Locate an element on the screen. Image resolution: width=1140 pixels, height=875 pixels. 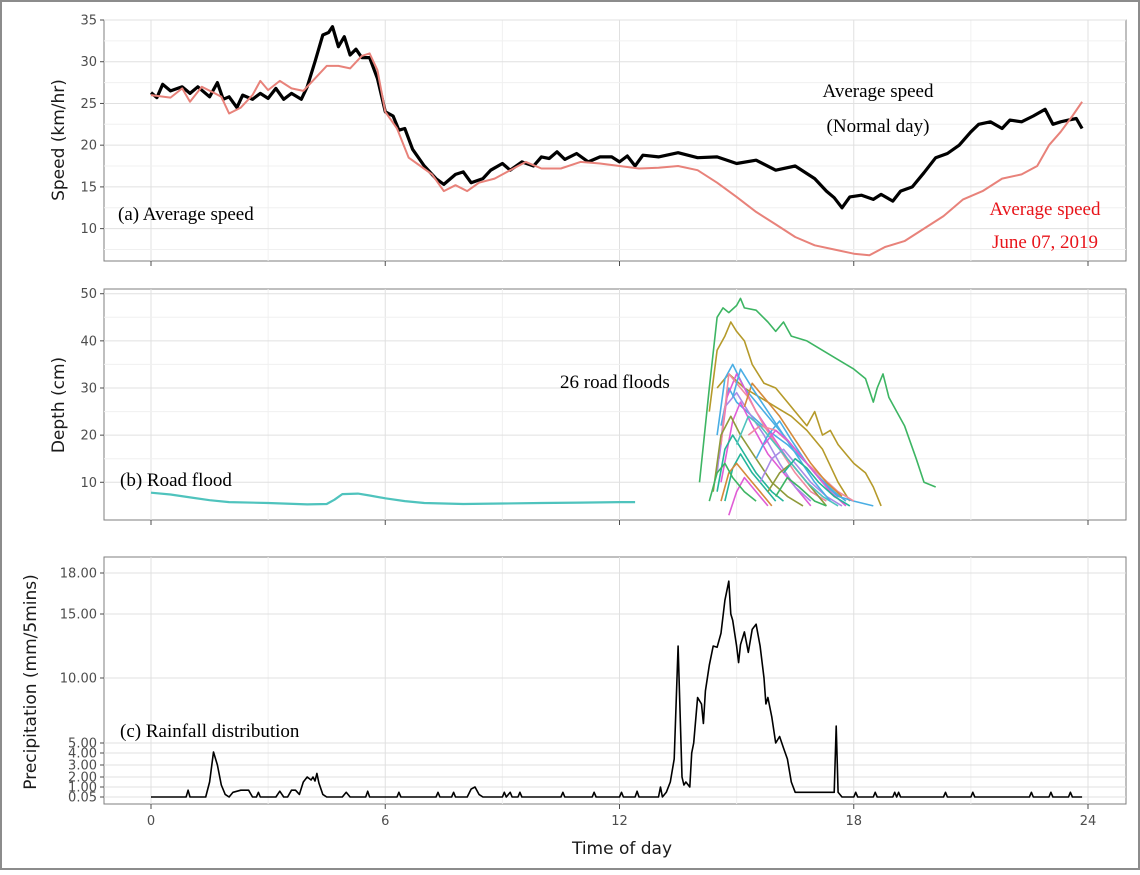
x-ticks-depth is located at coordinates (619, 522).